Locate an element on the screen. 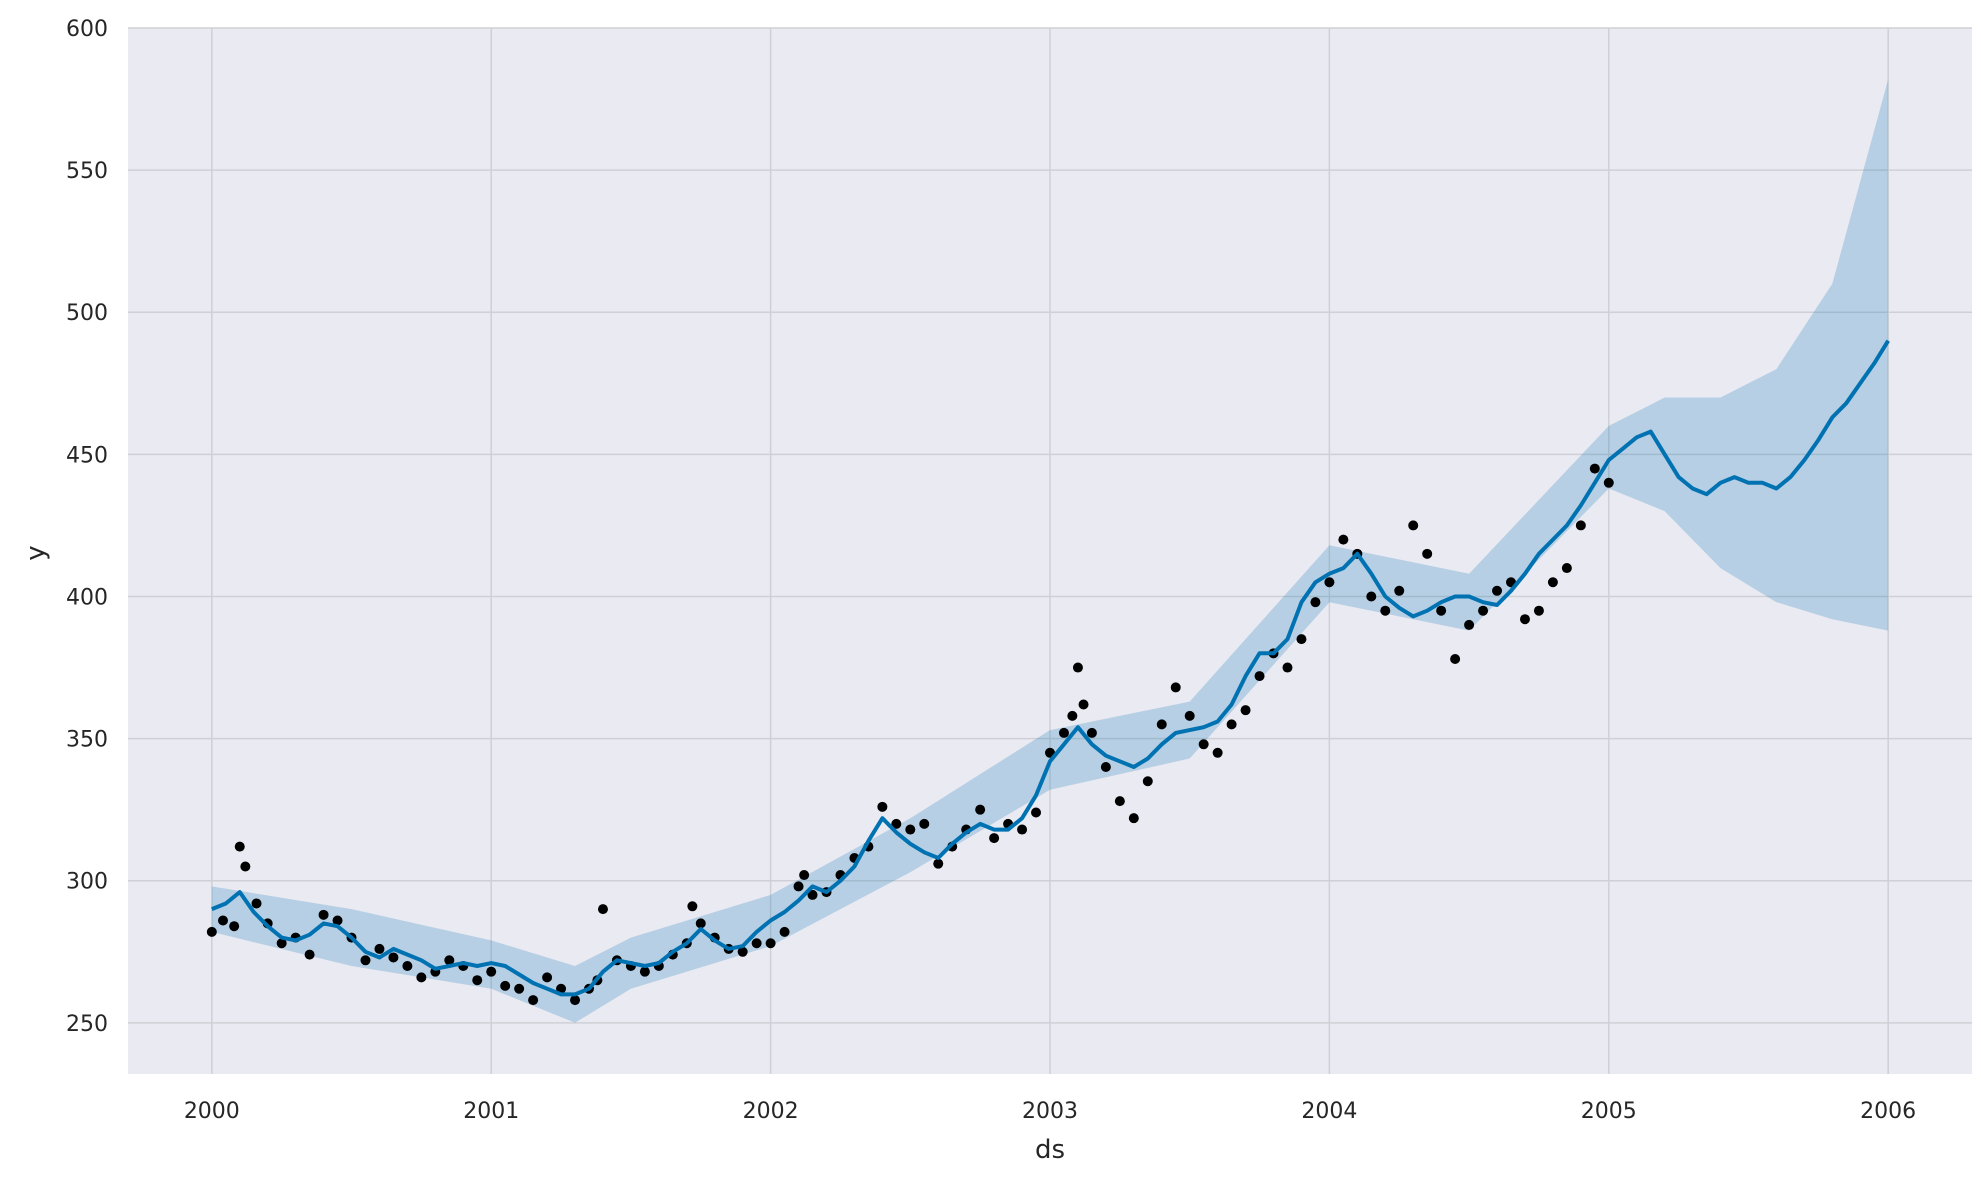 Image resolution: width=1981 pixels, height=1178 pixels. y-tick-label: 550 is located at coordinates (87, 171).